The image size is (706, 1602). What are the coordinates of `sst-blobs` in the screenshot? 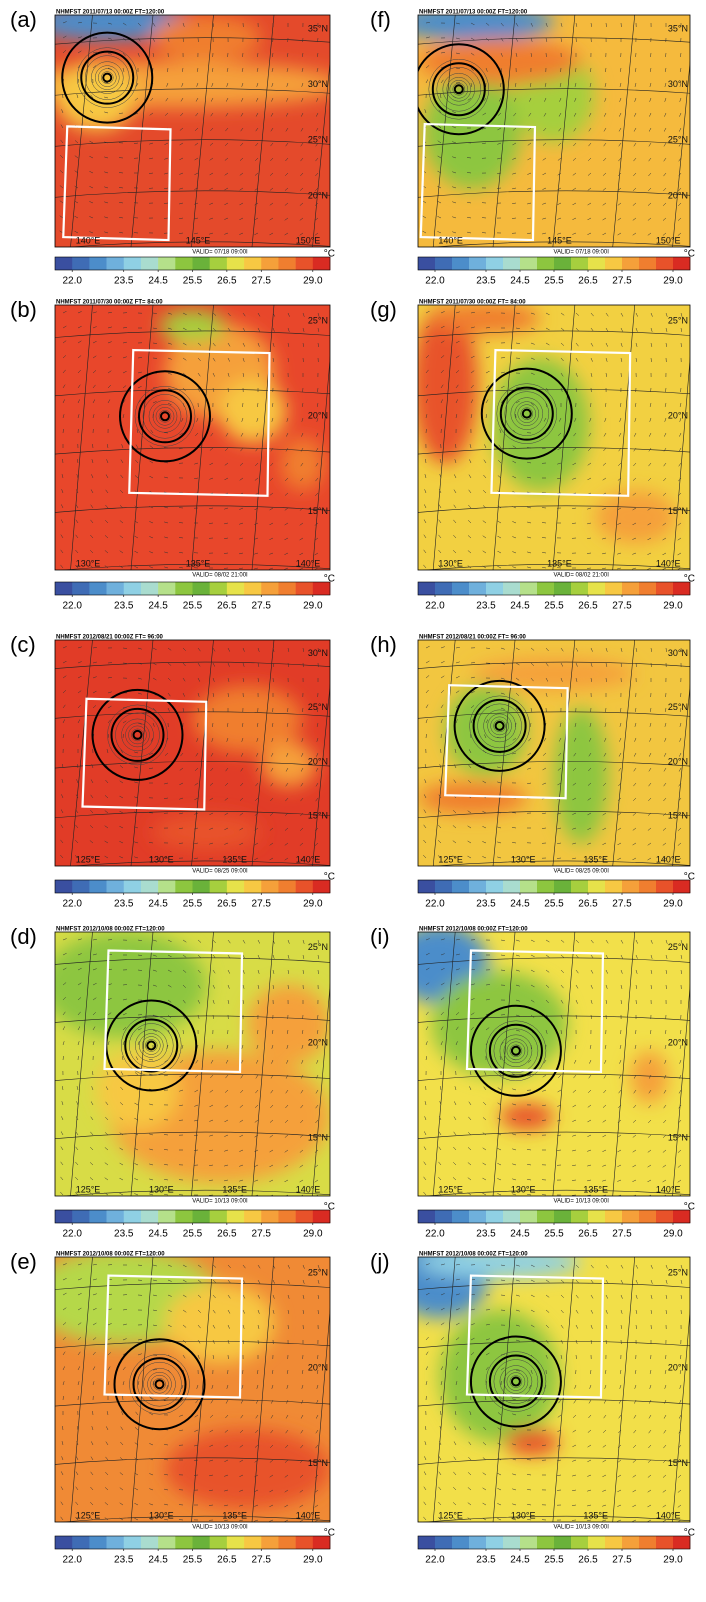 It's located at (192, 73).